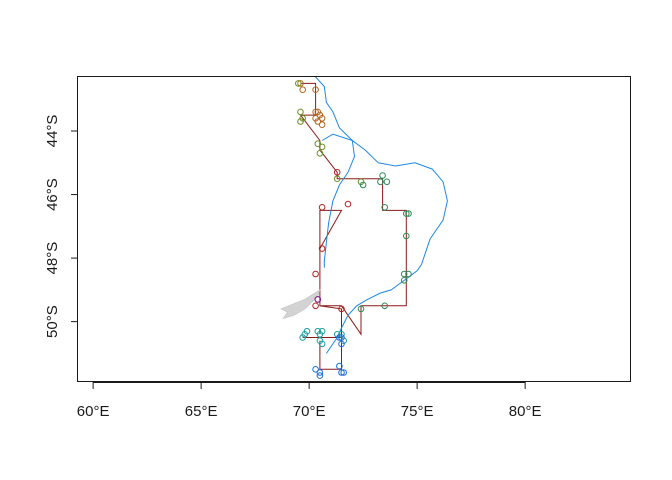  I want to click on y-tick-label: 48°S, so click(52, 258).